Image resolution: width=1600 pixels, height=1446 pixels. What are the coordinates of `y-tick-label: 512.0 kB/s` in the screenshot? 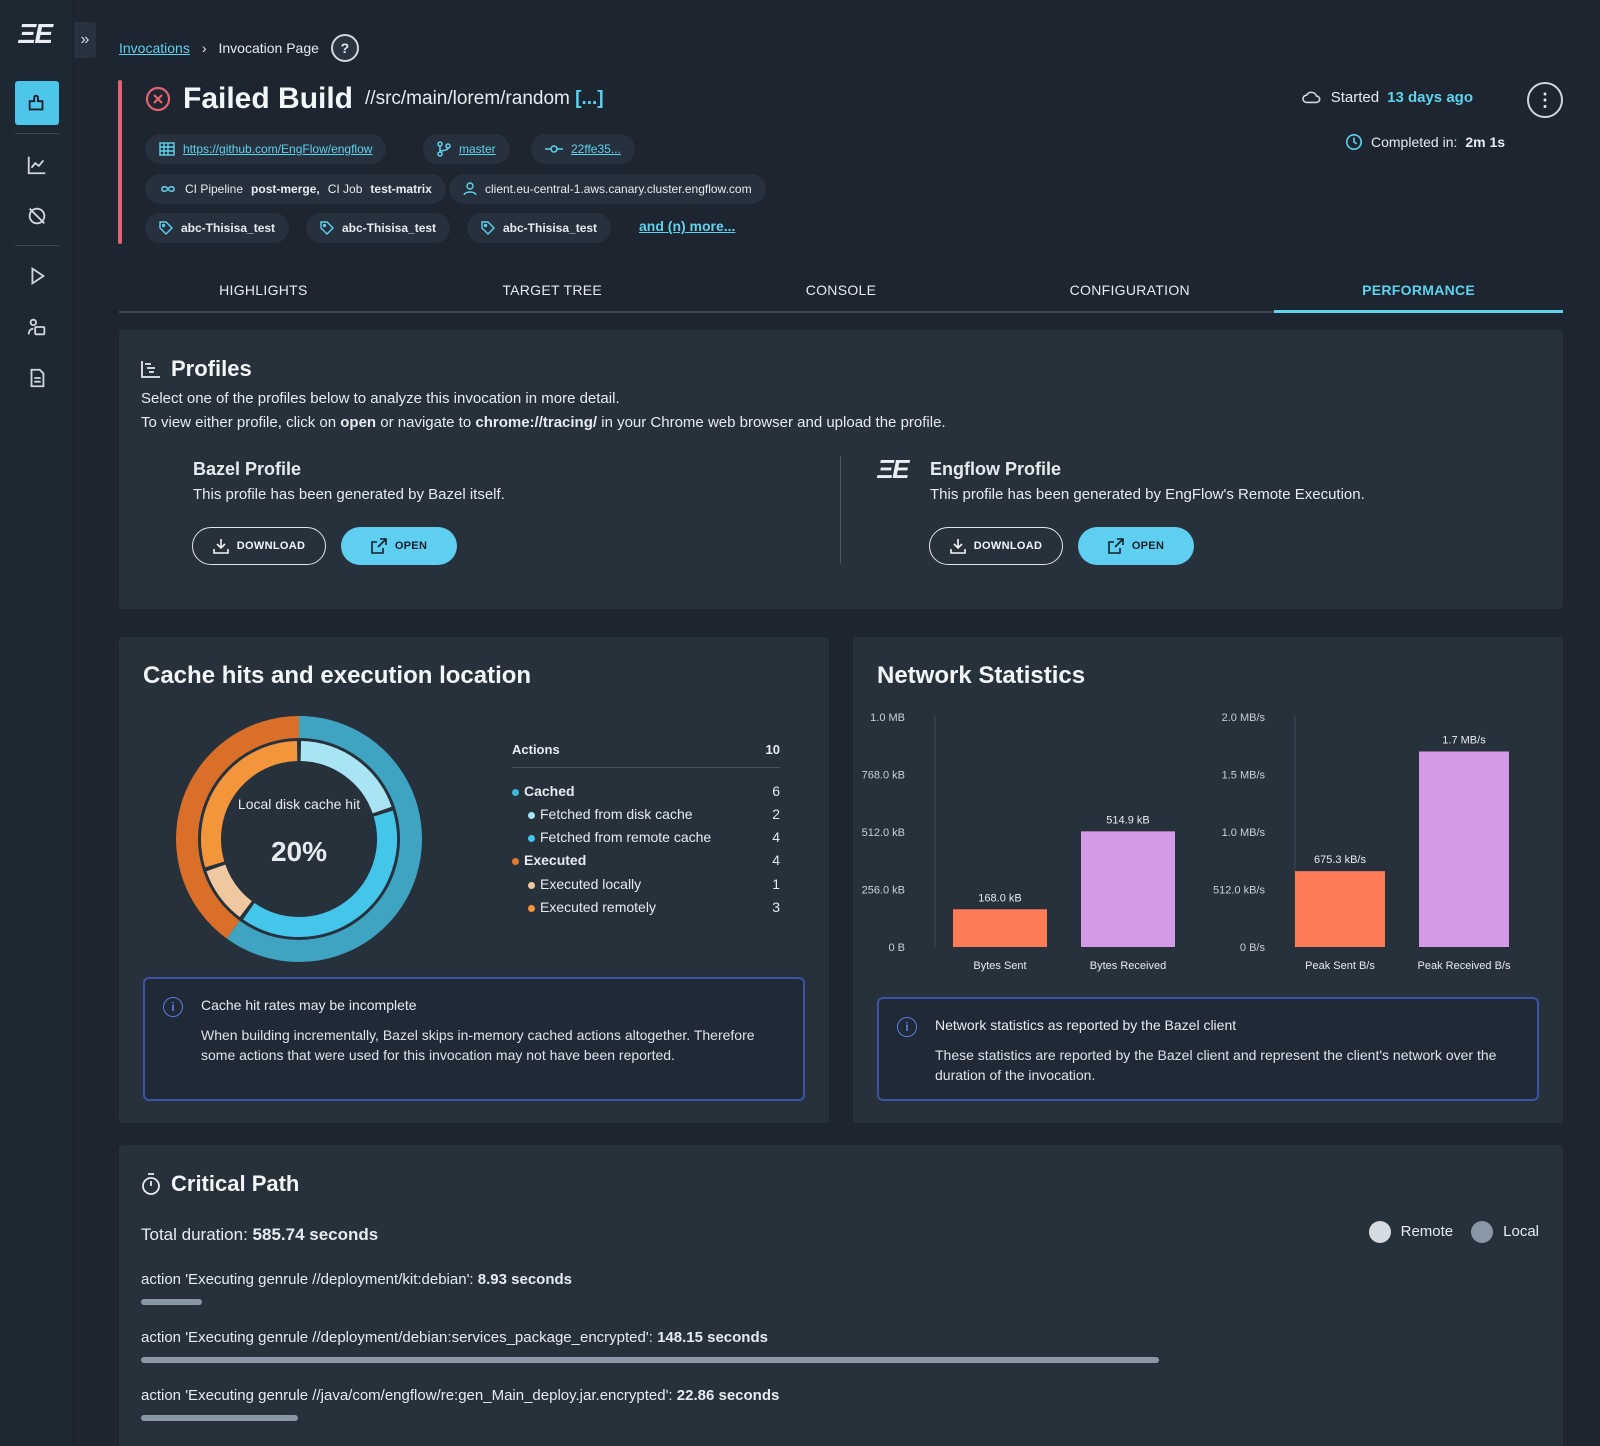 It's located at (1239, 891).